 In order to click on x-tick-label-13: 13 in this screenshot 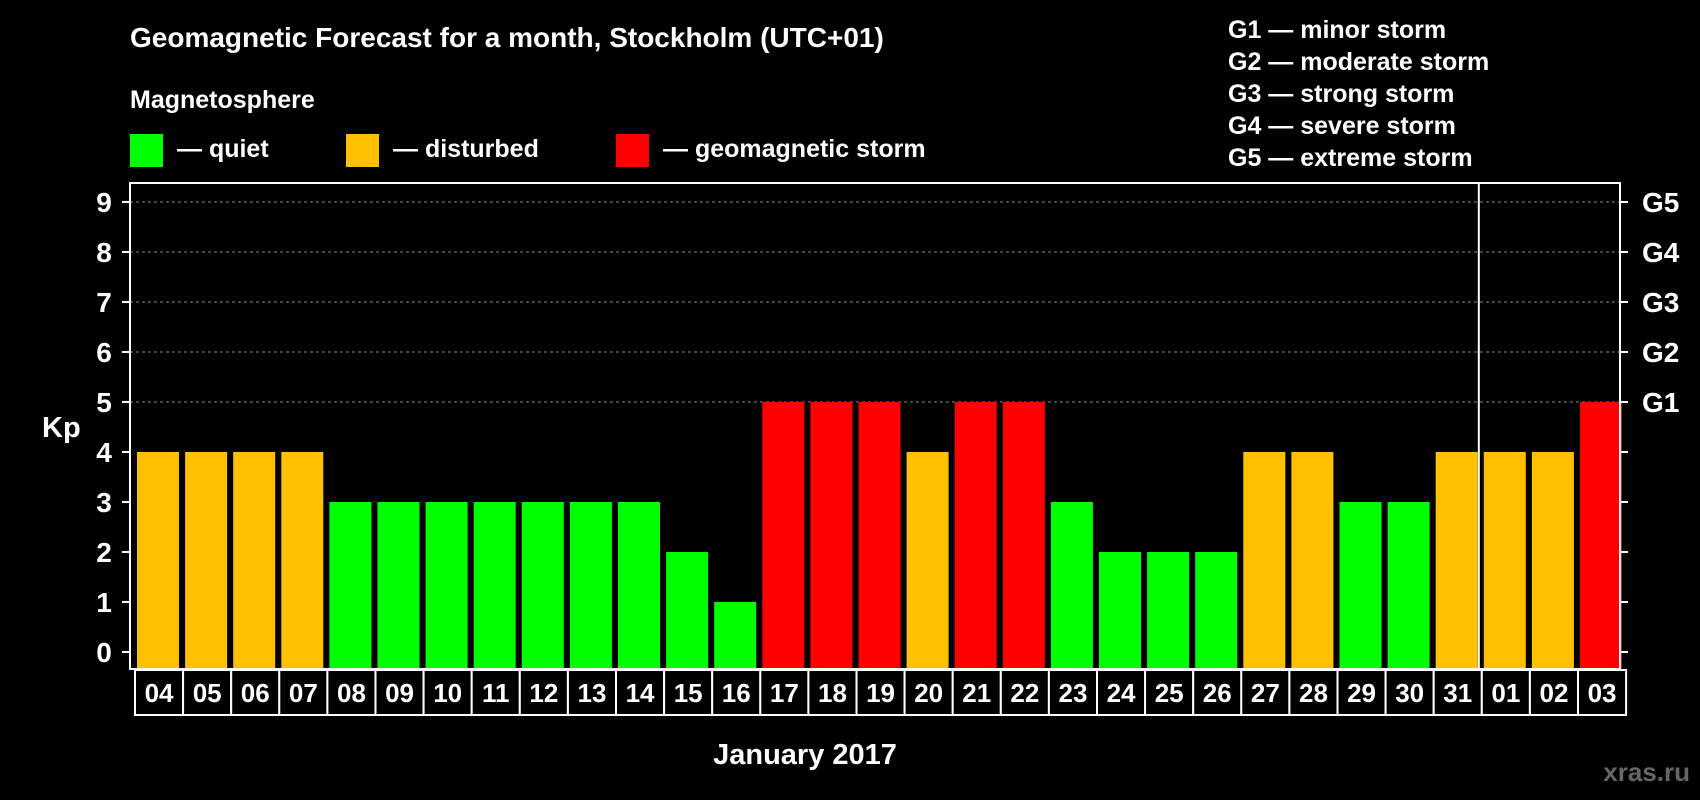, I will do `click(591, 693)`.